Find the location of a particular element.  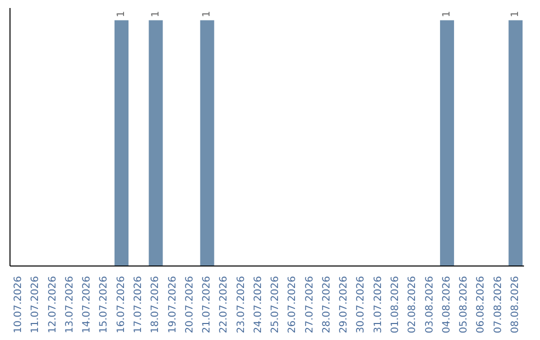

x-tick-label: 16.07.2026 is located at coordinates (121, 305).